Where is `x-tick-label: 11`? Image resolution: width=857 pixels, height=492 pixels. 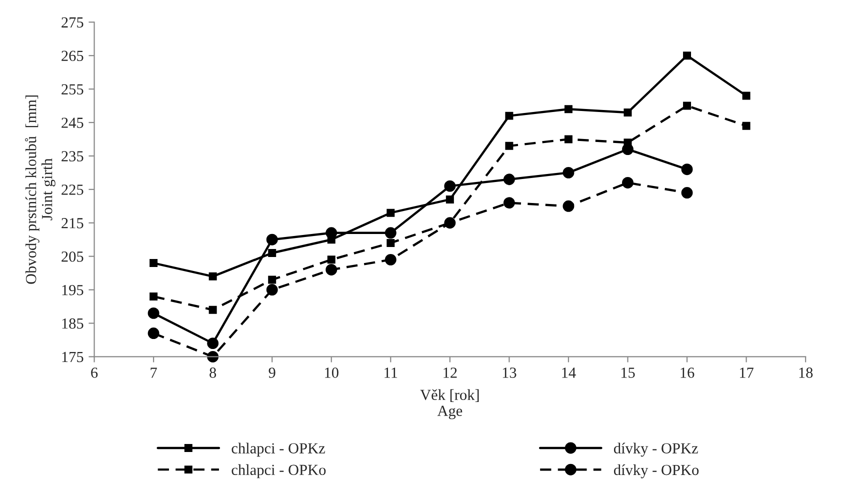 x-tick-label: 11 is located at coordinates (391, 373).